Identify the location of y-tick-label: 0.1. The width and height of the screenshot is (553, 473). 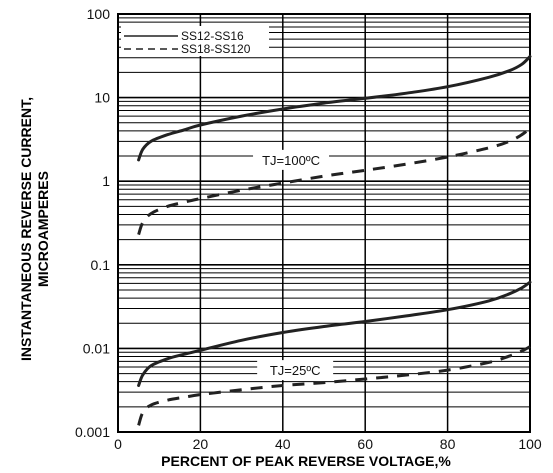
(101, 265).